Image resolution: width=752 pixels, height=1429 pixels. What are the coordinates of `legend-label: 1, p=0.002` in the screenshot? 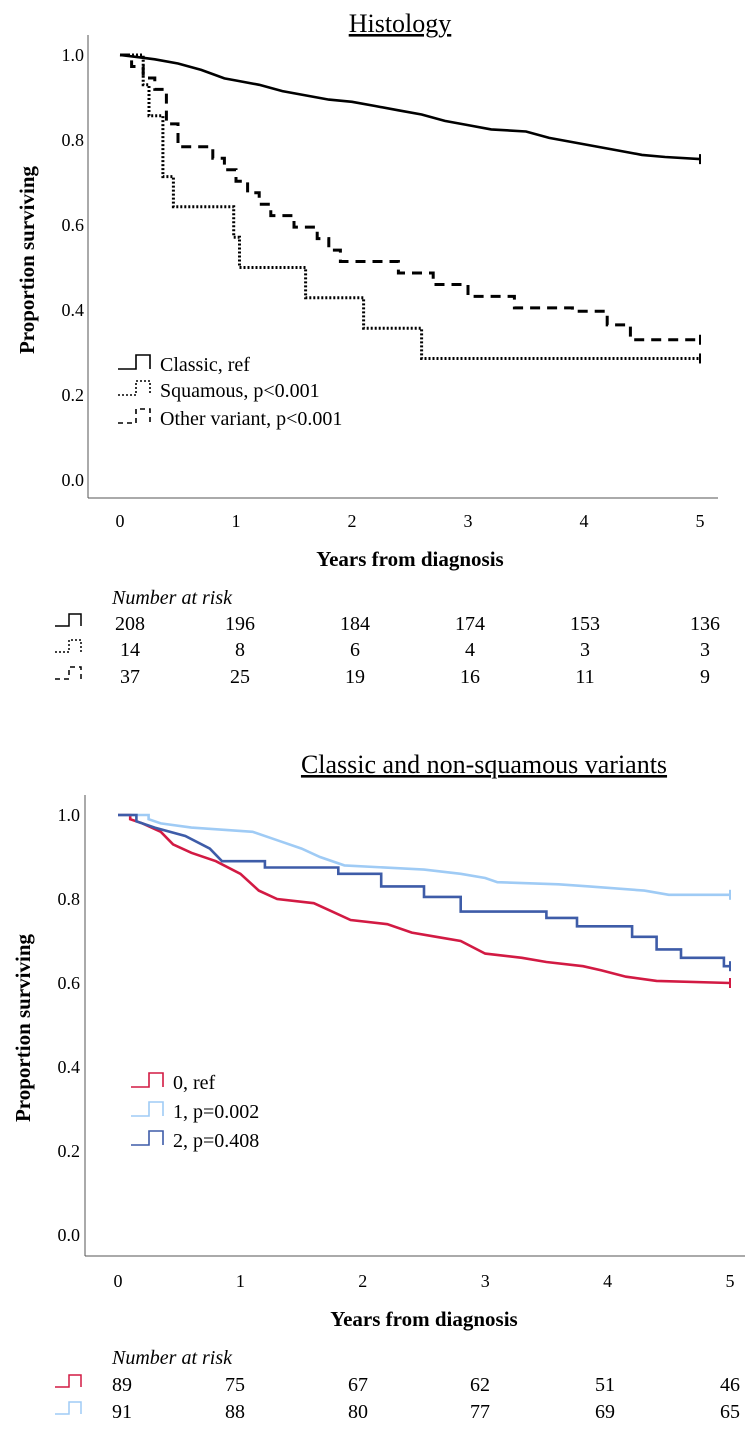 It's located at (216, 1112).